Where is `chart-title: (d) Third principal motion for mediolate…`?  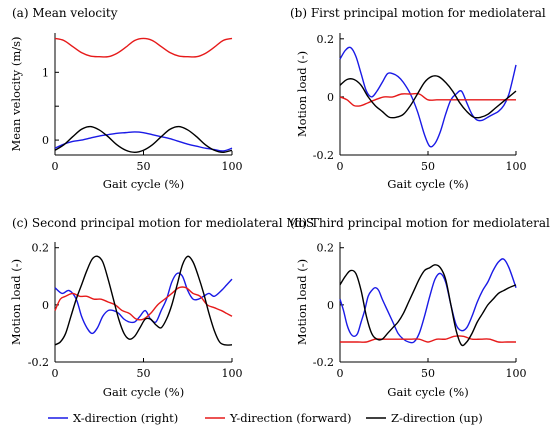 chart-title: (d) Third principal motion for mediolate… is located at coordinates (420, 223).